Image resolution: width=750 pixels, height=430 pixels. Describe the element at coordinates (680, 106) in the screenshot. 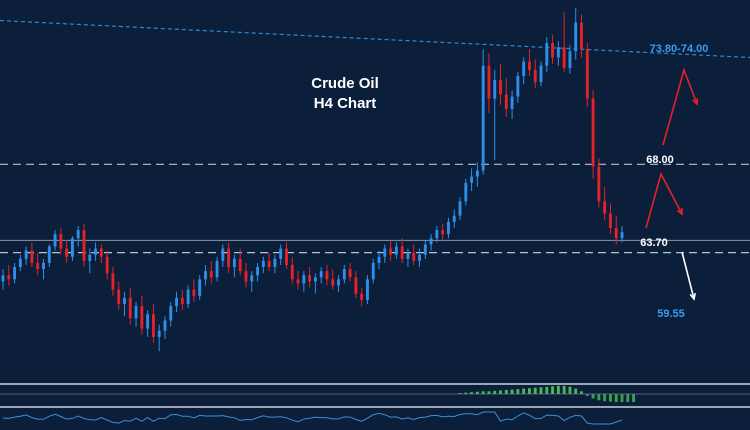

I see `arrow-up-to-target` at that location.